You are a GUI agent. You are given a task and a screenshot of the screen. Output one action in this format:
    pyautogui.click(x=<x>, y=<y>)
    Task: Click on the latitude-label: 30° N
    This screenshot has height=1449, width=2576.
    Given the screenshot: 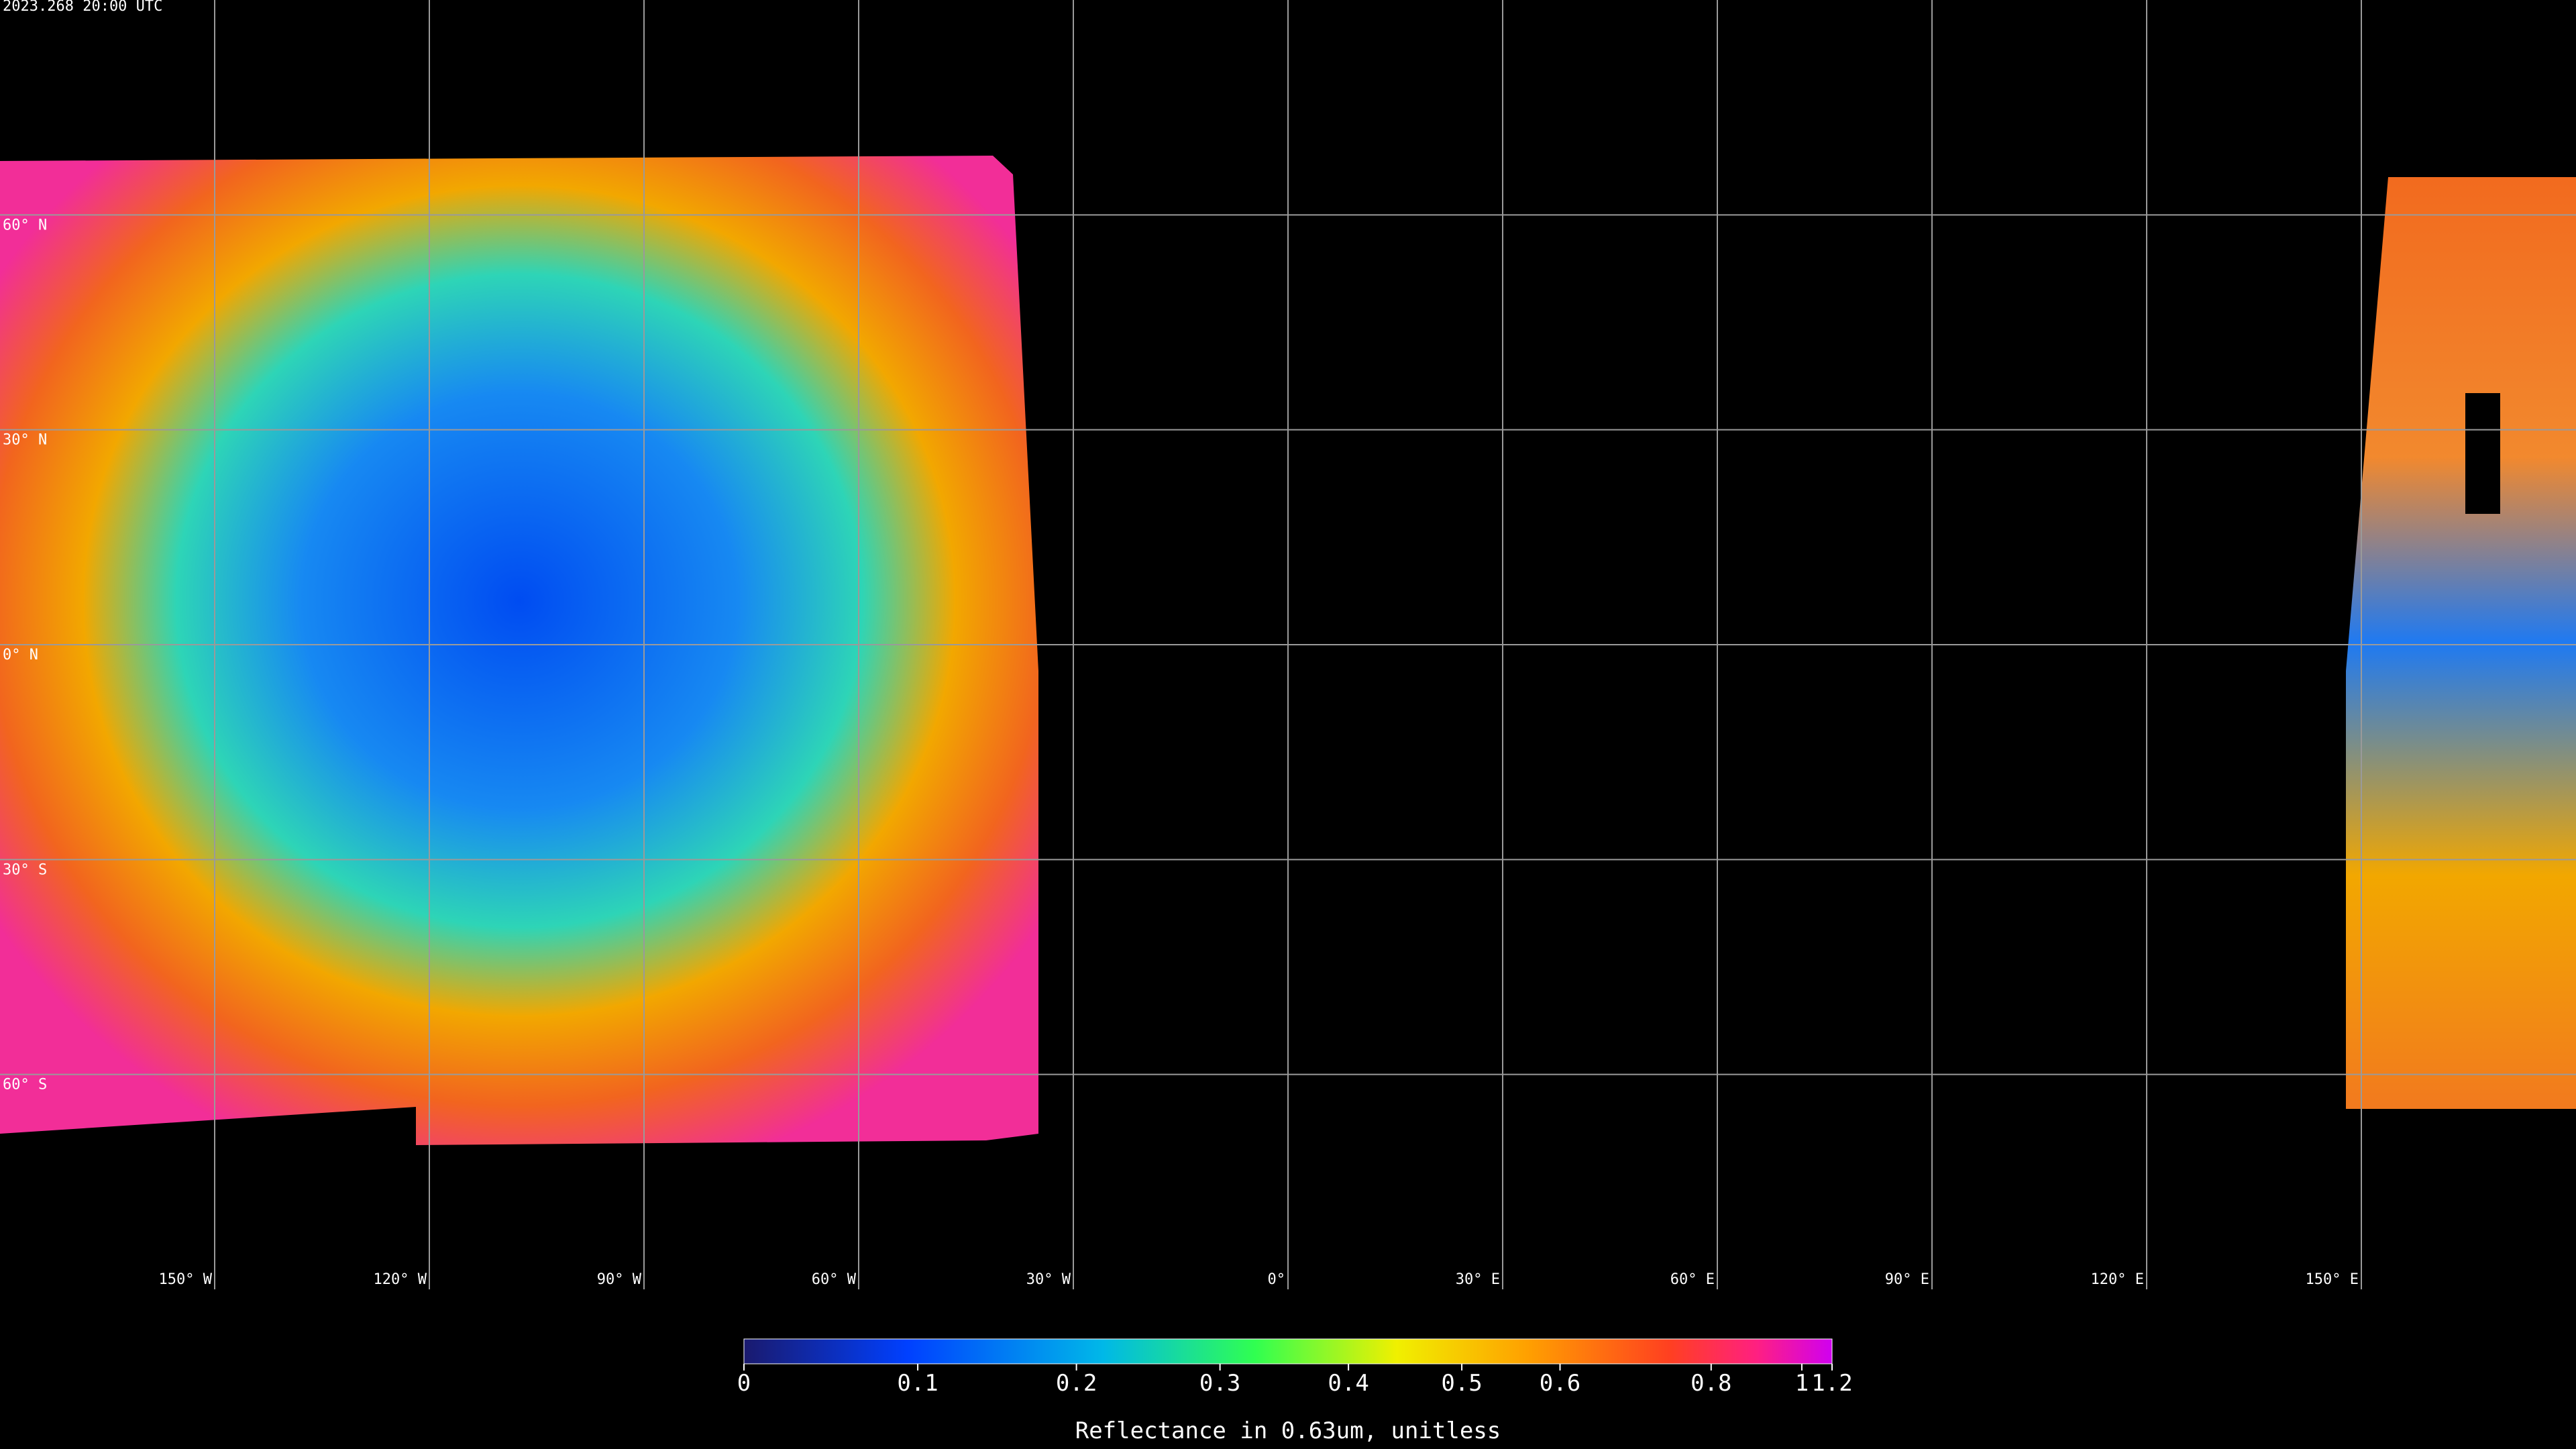 What is the action you would take?
    pyautogui.click(x=25, y=440)
    